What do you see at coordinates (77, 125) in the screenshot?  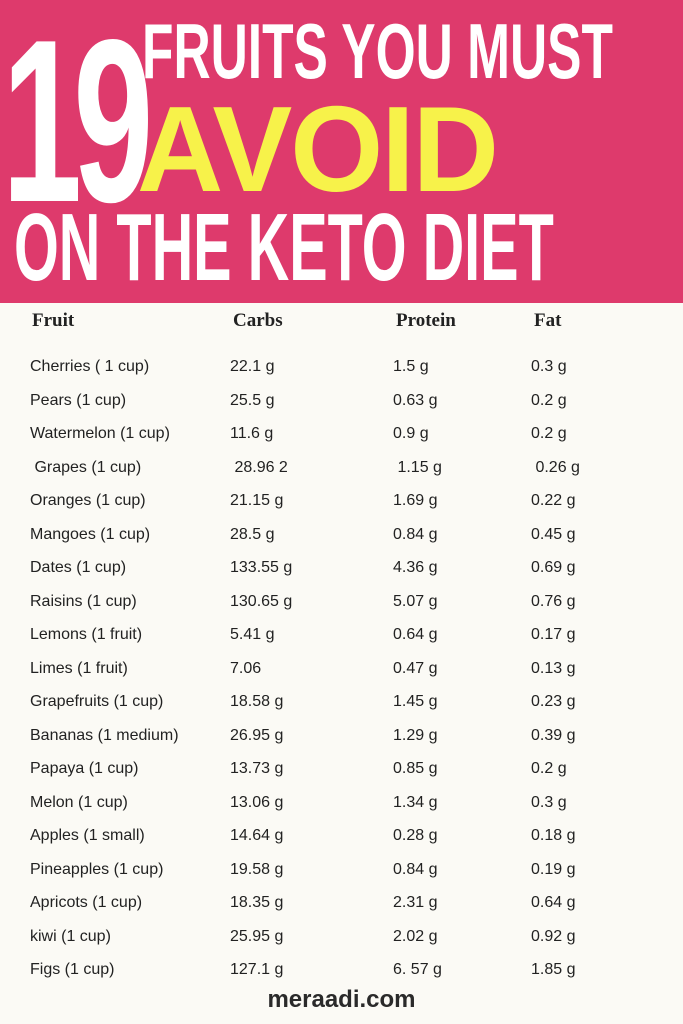 I see `title-number: 19` at bounding box center [77, 125].